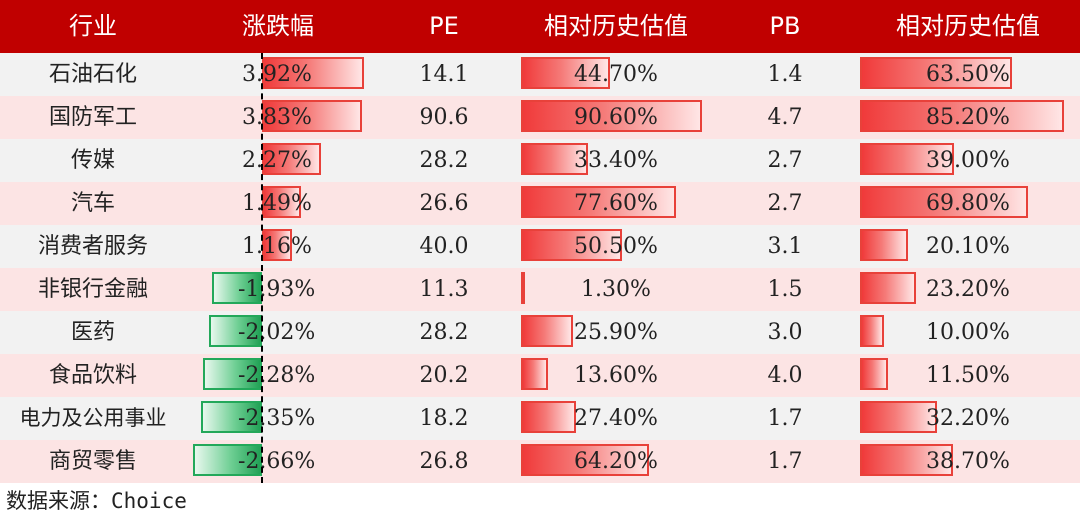  I want to click on pb-relative-value: 11.50%, so click(968, 375).